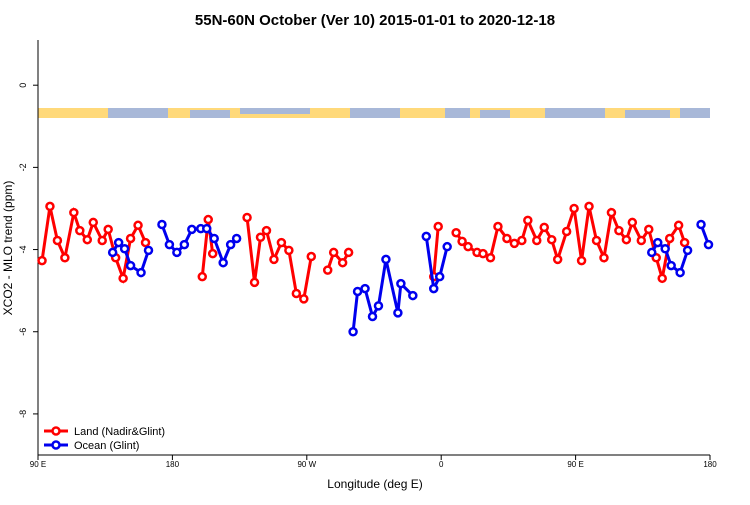 This screenshot has height=505, width=750. I want to click on x-axis-label: Longitude (deg E), so click(374, 484).